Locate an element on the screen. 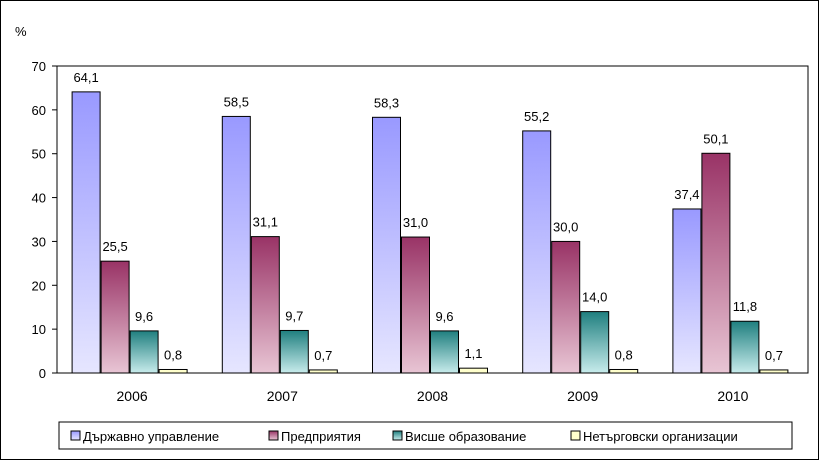 The image size is (819, 464). x-tick-label: 2007 is located at coordinates (282, 396).